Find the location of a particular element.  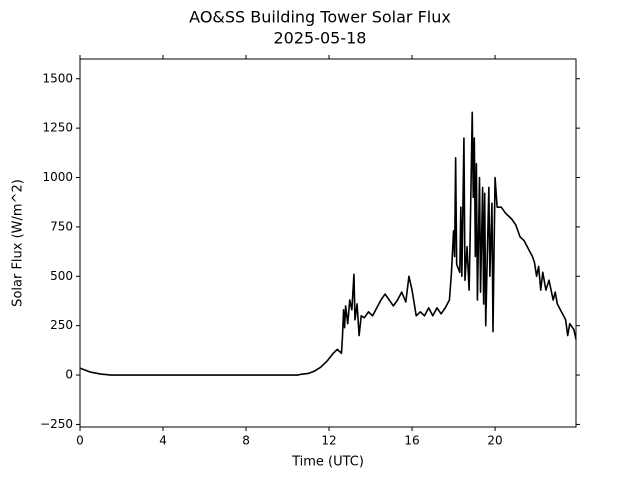

x-tick-label: 20 is located at coordinates (494, 441).